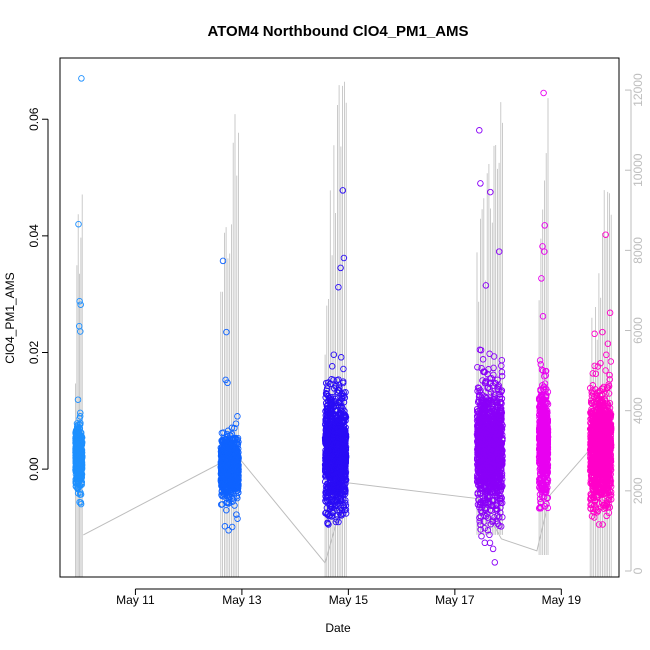 The width and height of the screenshot is (650, 650). What do you see at coordinates (337, 31) in the screenshot?
I see `chart-title: ATOM4 Northbound ClO4_PM1_AMS` at bounding box center [337, 31].